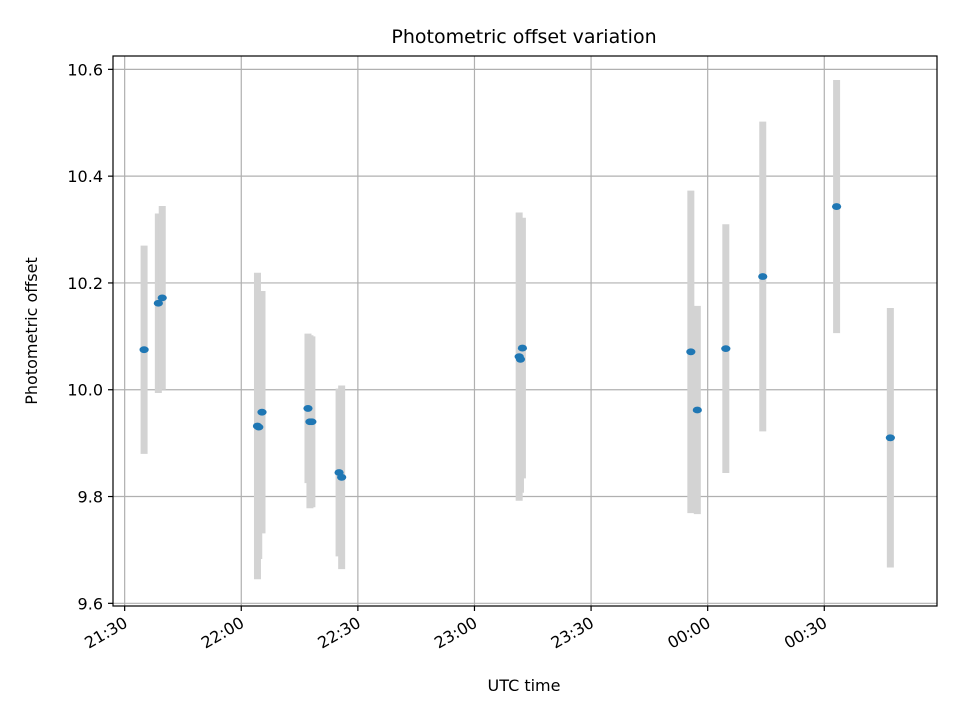 This screenshot has height=720, width=960. I want to click on y-tick-label: 10.4, so click(85, 176).